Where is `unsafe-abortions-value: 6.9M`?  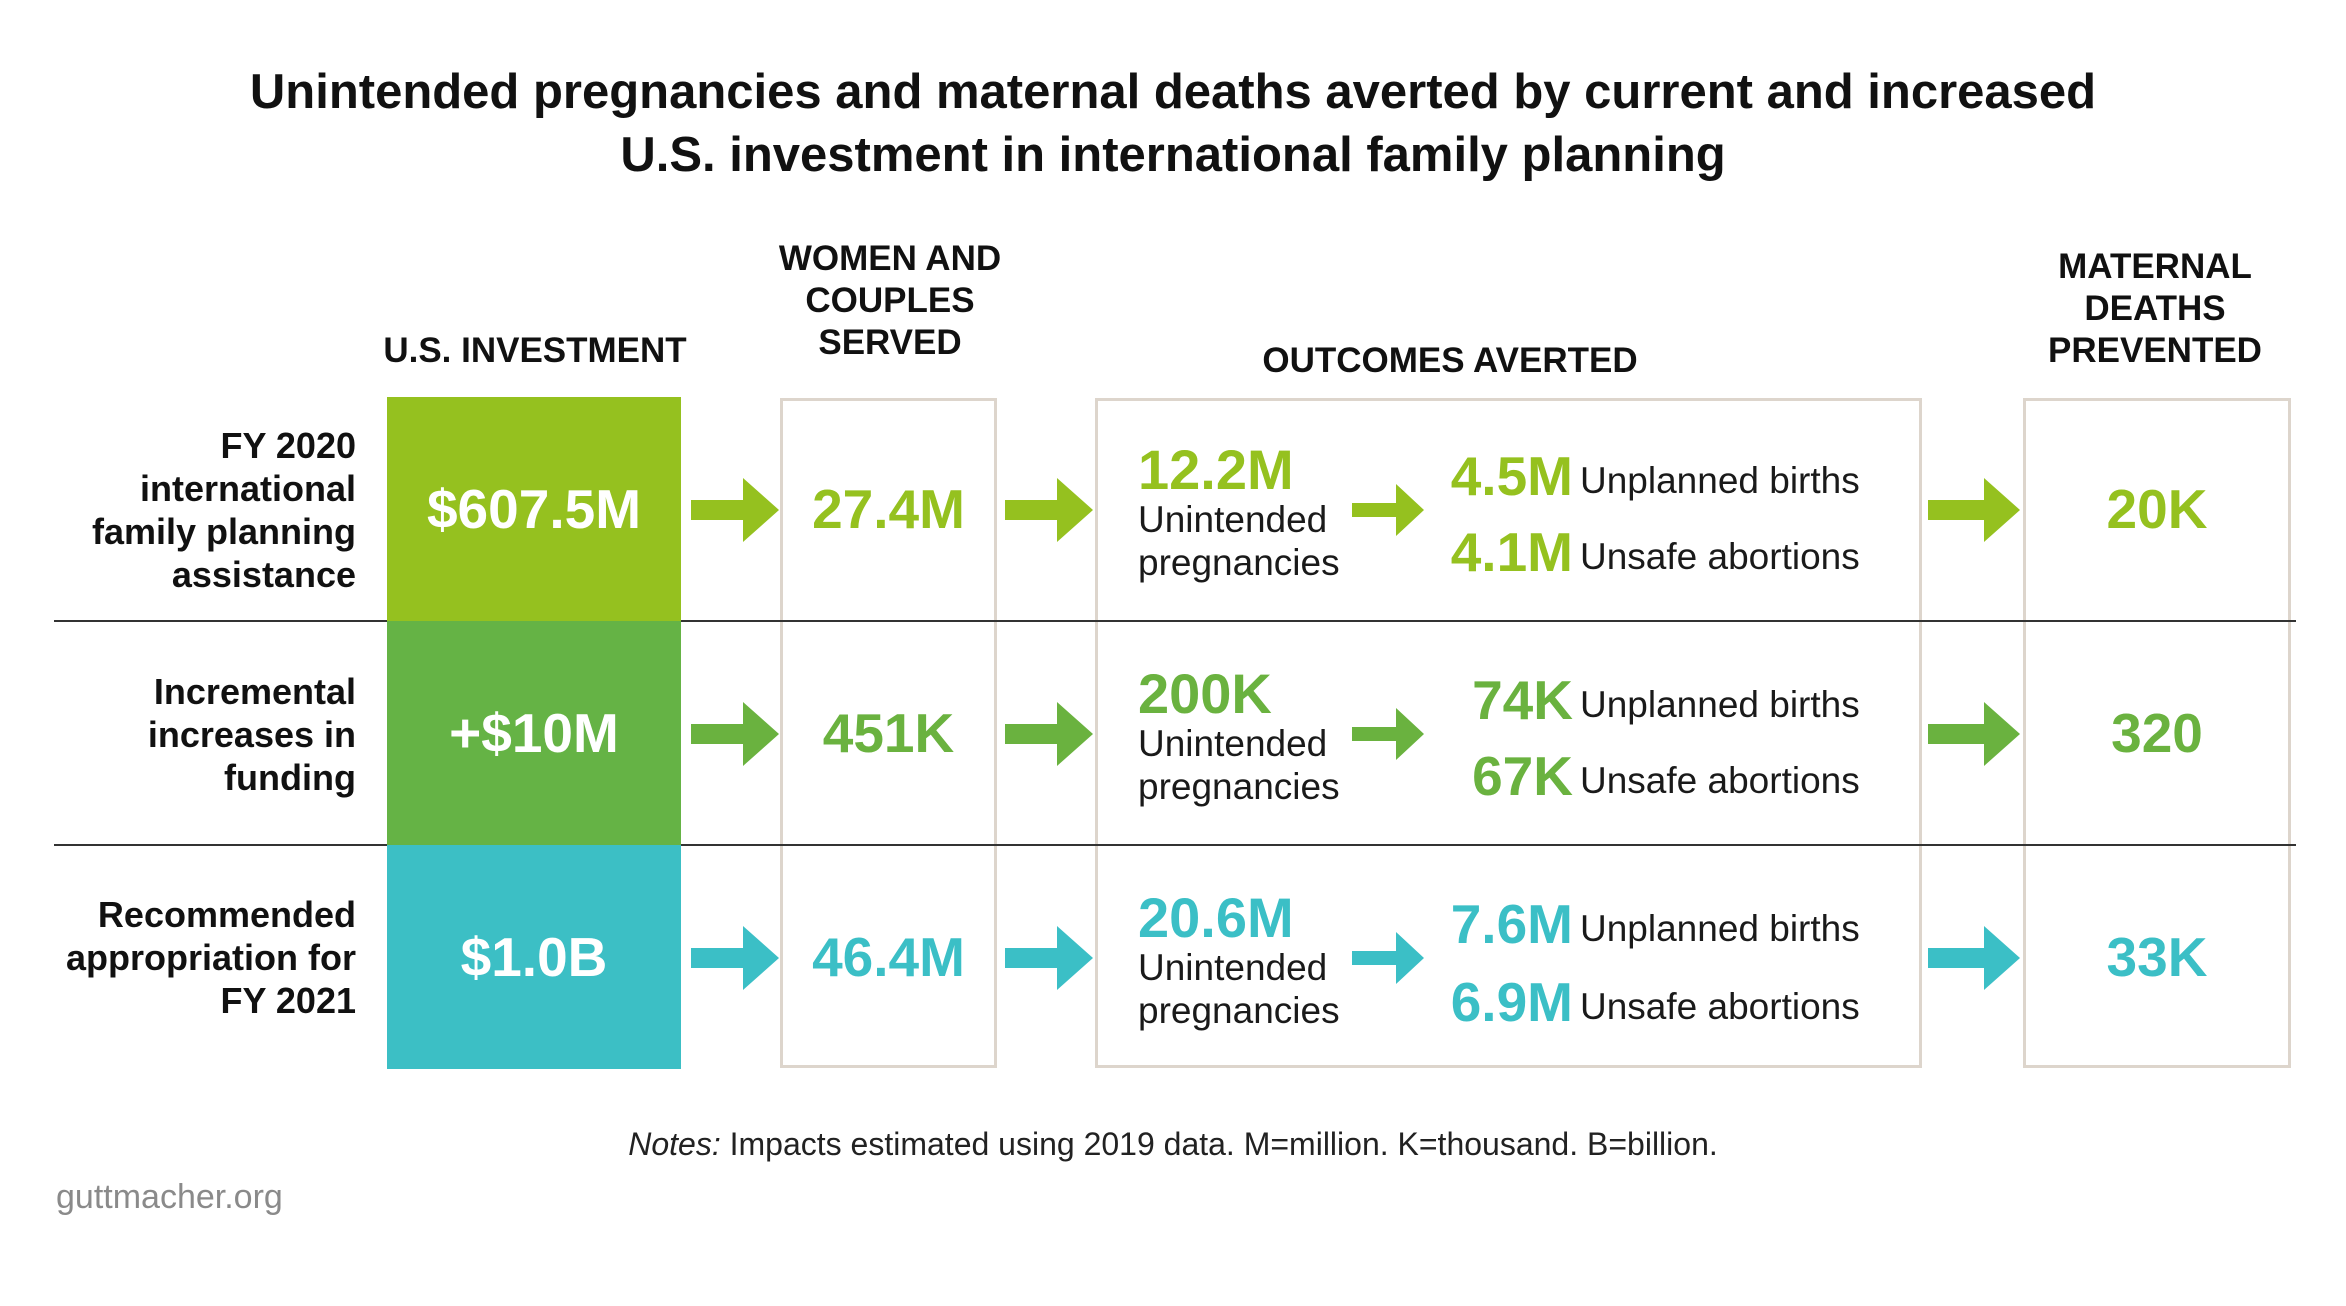
unsafe-abortions-value: 6.9M is located at coordinates (1511, 1002).